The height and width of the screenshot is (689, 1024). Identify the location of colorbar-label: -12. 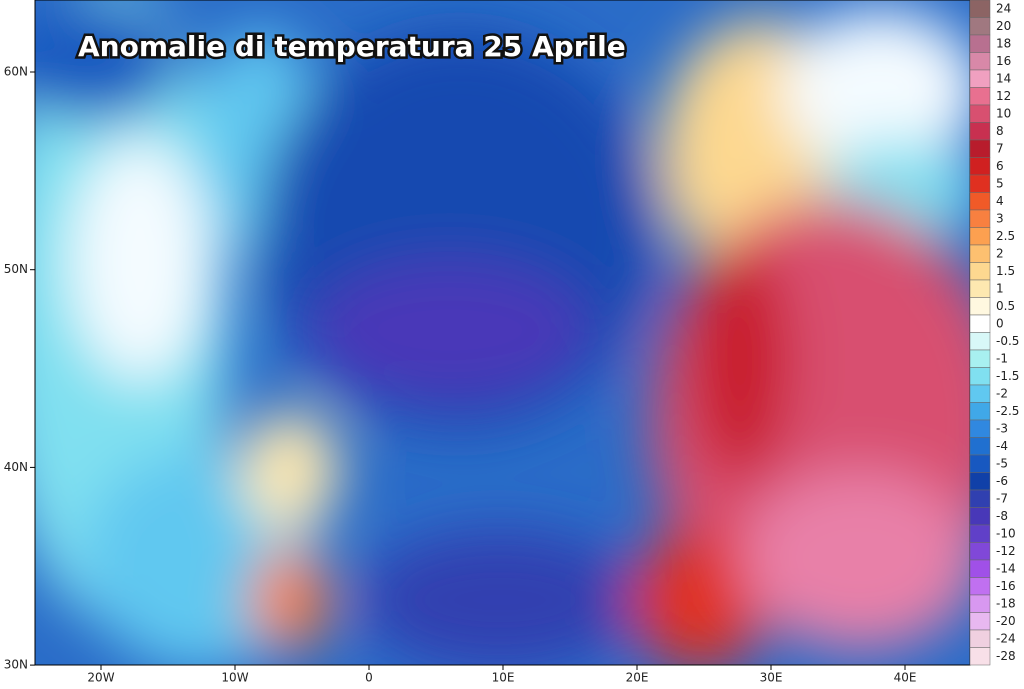
(1006, 551).